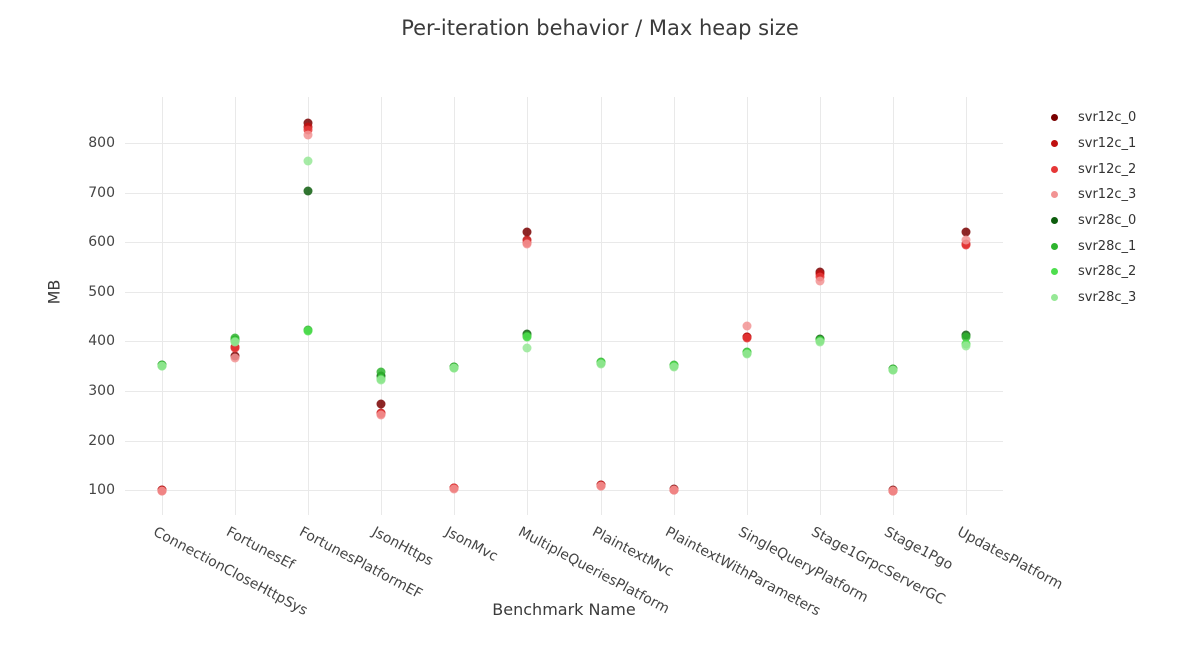  Describe the element at coordinates (101, 192) in the screenshot. I see `y-tick-label: 700` at that location.